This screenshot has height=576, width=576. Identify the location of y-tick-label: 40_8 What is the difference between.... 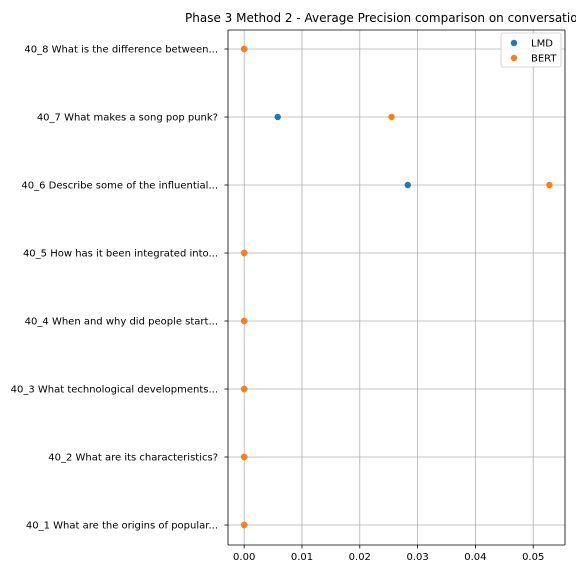
(121, 50).